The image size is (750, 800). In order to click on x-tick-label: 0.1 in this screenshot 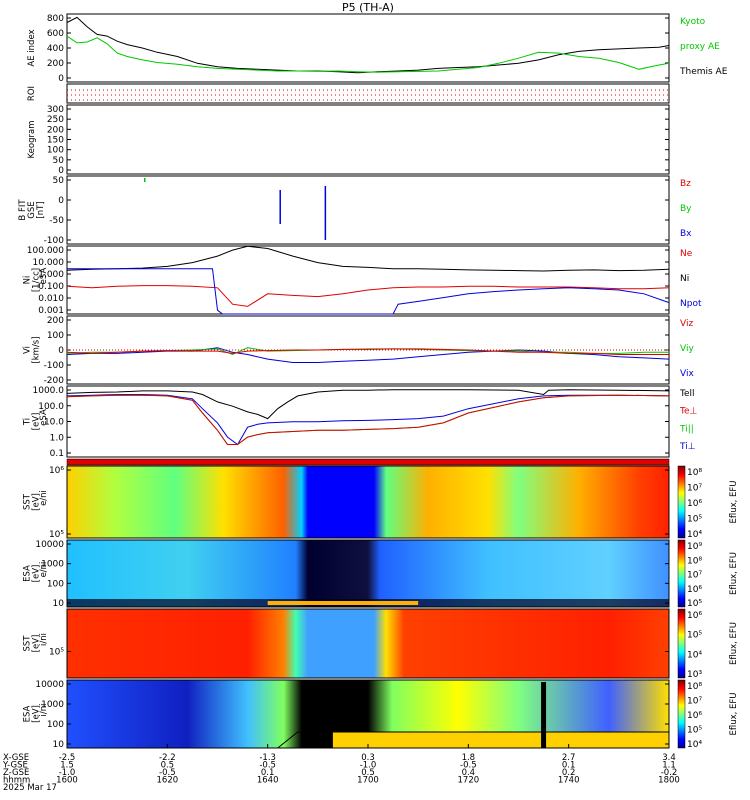, I will do `click(268, 773)`.